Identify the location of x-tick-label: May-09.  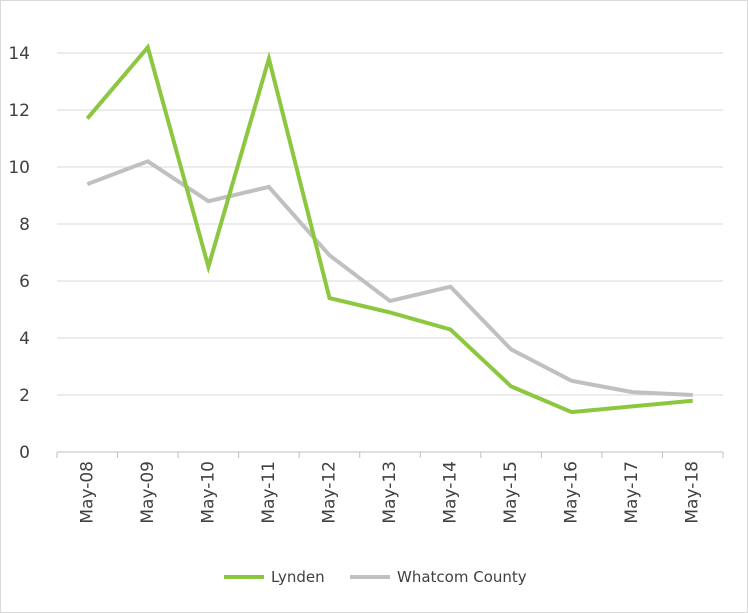
(148, 492).